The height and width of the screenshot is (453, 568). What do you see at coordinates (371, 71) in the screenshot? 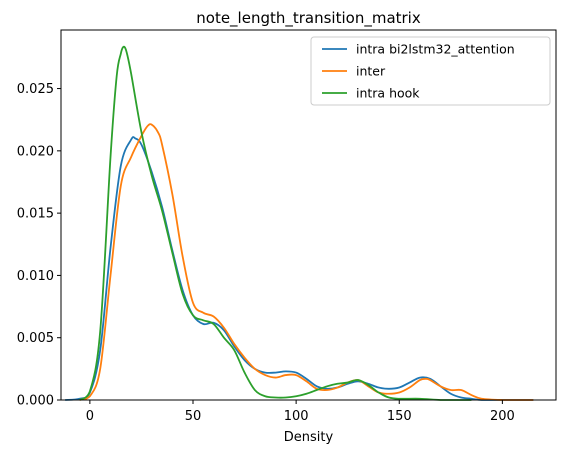
I see `legend-label: inter` at bounding box center [371, 71].